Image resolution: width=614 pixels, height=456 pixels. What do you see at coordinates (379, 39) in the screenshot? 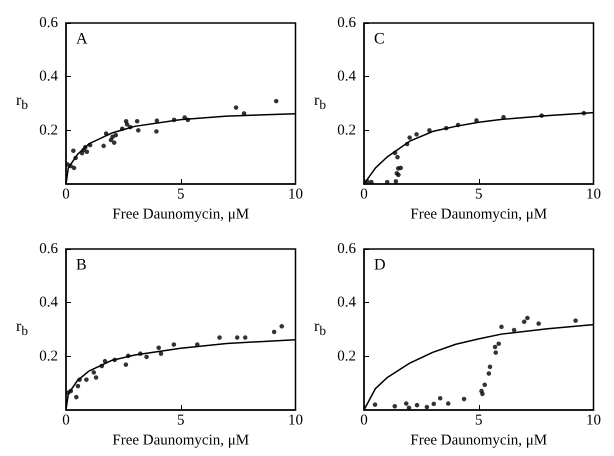
I see `annotation: C` at bounding box center [379, 39].